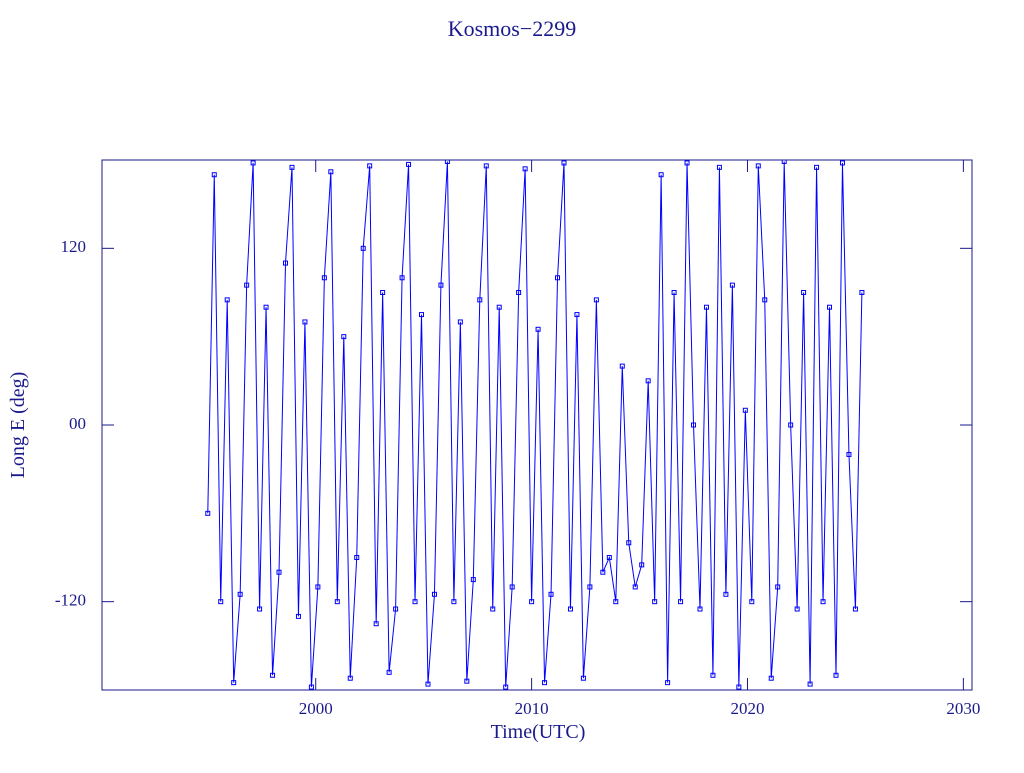  Describe the element at coordinates (18, 425) in the screenshot. I see `y-axis-label: Long E (deg)` at that location.